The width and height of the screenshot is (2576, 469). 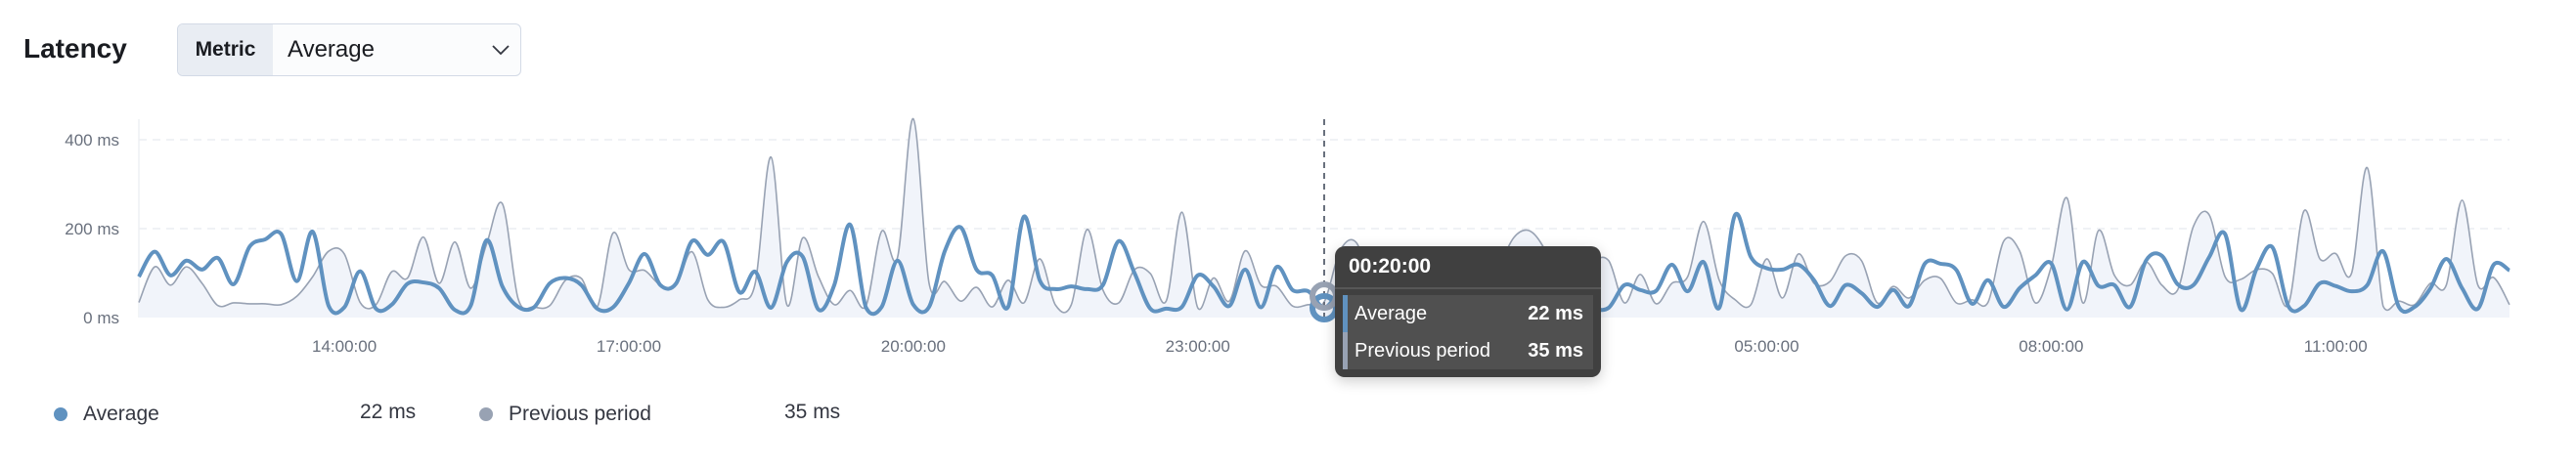 What do you see at coordinates (1422, 350) in the screenshot?
I see `tooltip-label: Previous period` at bounding box center [1422, 350].